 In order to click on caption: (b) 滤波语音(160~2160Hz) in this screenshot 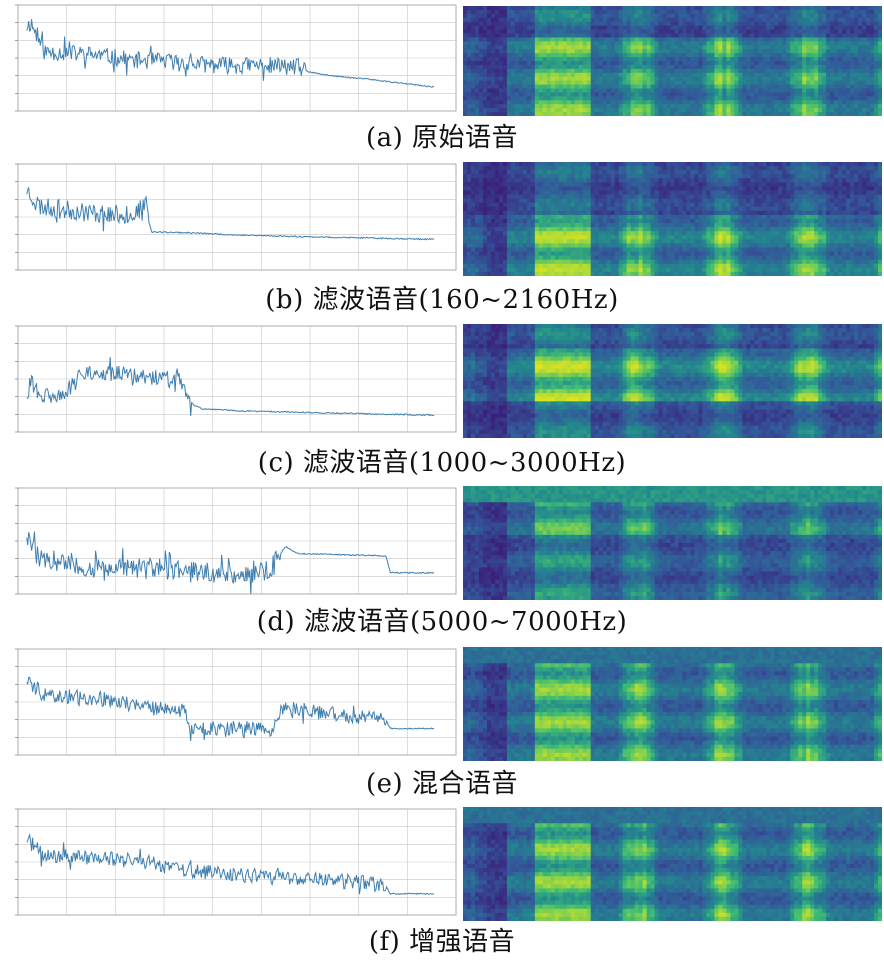, I will do `click(442, 300)`.